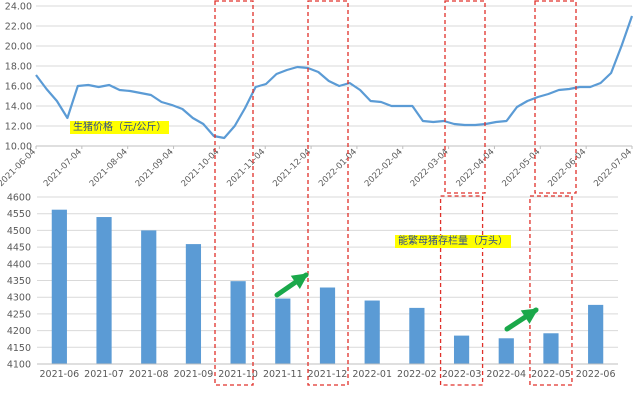 The height and width of the screenshot is (400, 640). I want to click on price-x-tick-label: 2022-02-04, so click(384, 168).